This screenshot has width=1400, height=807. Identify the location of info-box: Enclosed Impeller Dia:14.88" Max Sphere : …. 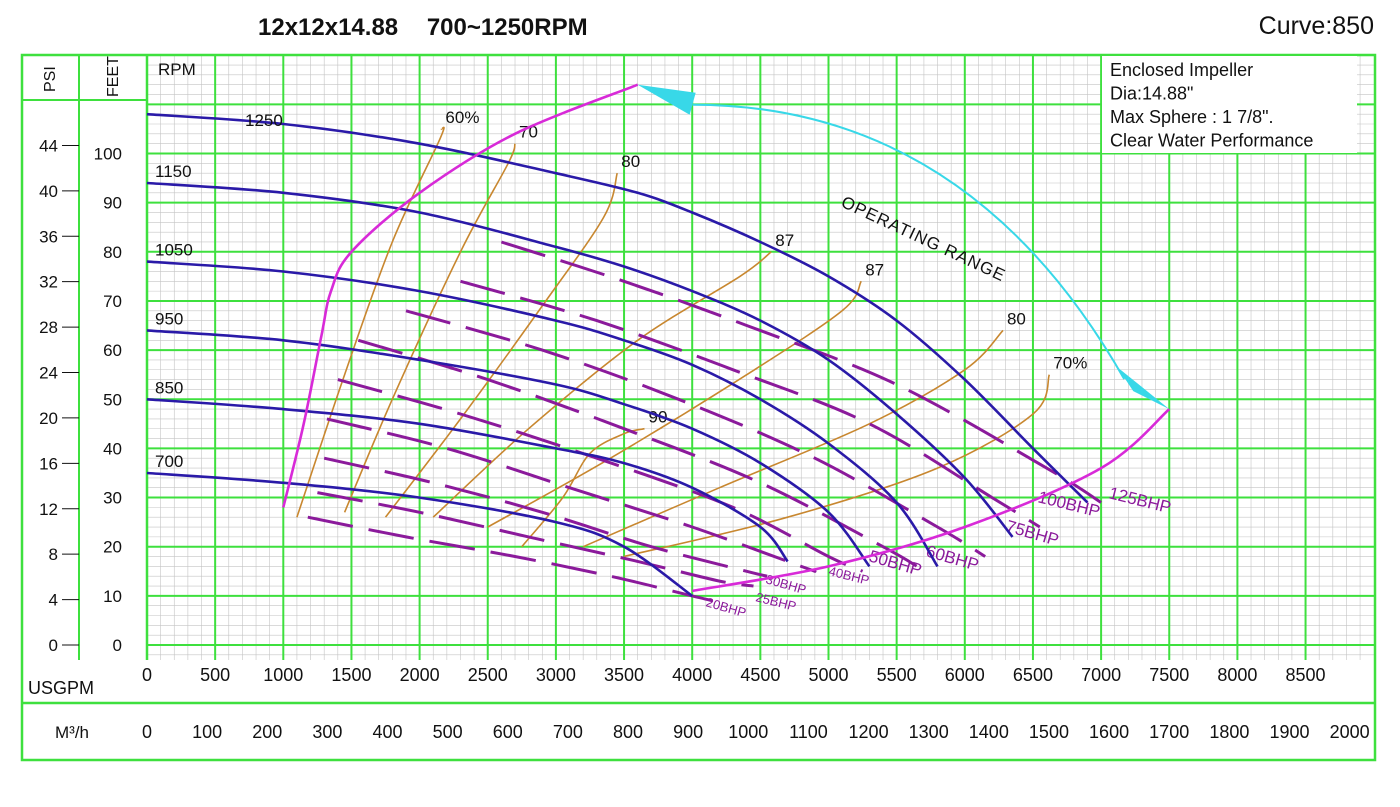
(1229, 104).